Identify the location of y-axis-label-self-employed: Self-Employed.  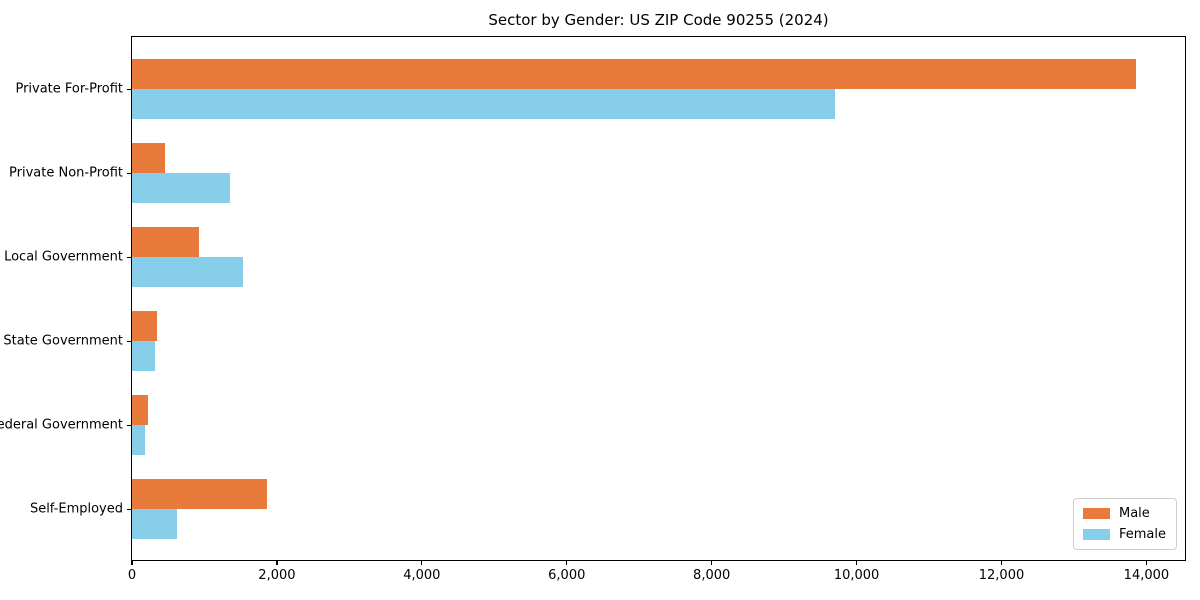
(76, 509).